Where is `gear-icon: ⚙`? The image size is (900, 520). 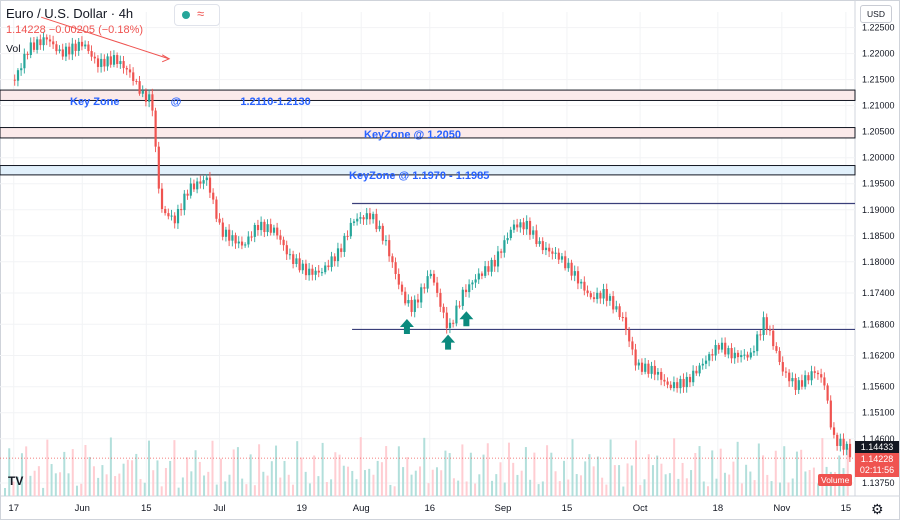 gear-icon: ⚙ is located at coordinates (877, 509).